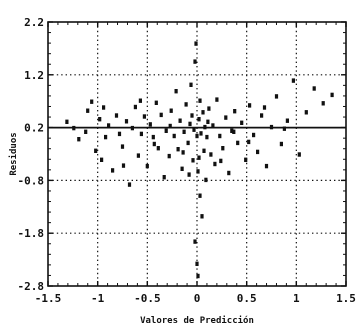 The width and height of the screenshot is (358, 331). I want to click on x-tick-label: 0, so click(197, 298).